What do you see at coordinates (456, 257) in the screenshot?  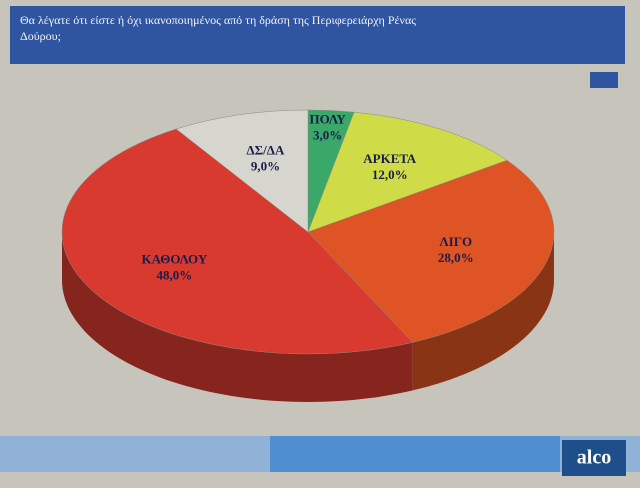 I see `value-label: 28,0%` at bounding box center [456, 257].